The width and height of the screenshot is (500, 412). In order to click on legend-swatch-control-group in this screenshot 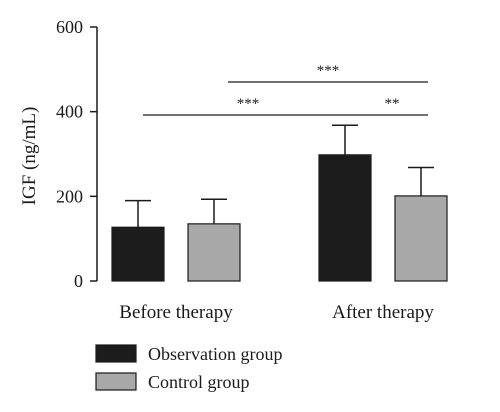, I will do `click(116, 381)`.